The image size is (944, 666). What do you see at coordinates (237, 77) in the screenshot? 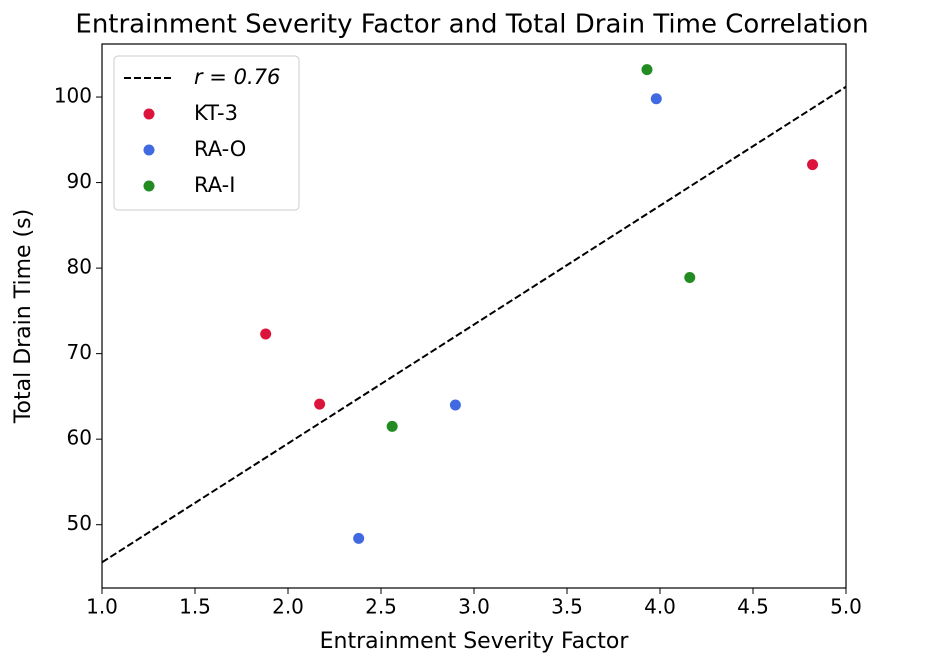
I see `legend-label: r = 0.76` at bounding box center [237, 77].